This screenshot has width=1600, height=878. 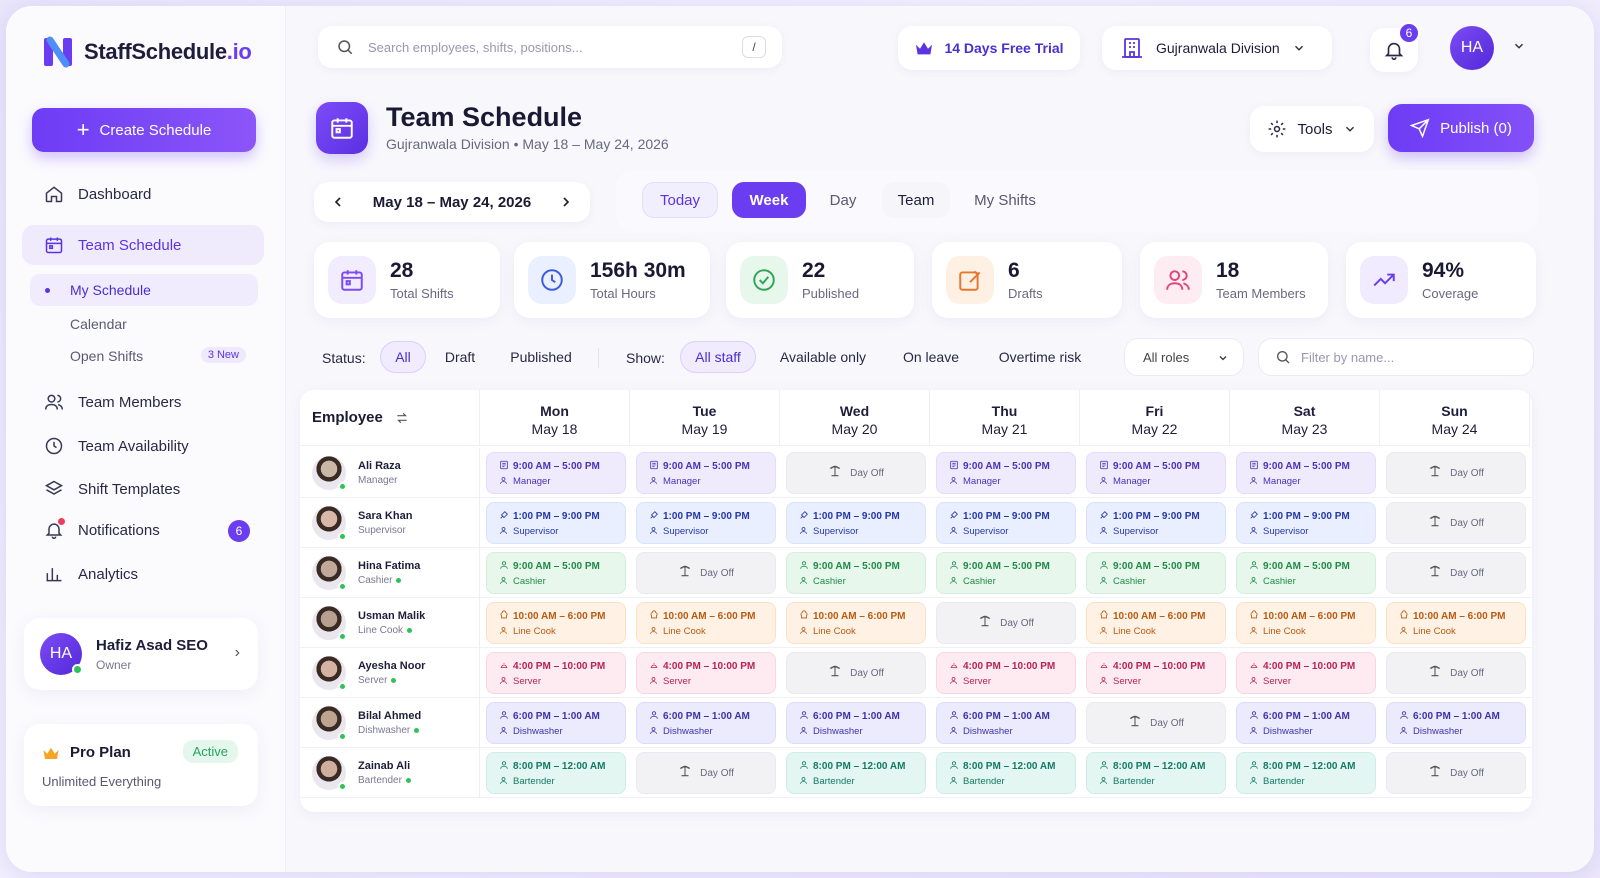 What do you see at coordinates (1027, 280) in the screenshot?
I see `stat-card: 6 Drafts` at bounding box center [1027, 280].